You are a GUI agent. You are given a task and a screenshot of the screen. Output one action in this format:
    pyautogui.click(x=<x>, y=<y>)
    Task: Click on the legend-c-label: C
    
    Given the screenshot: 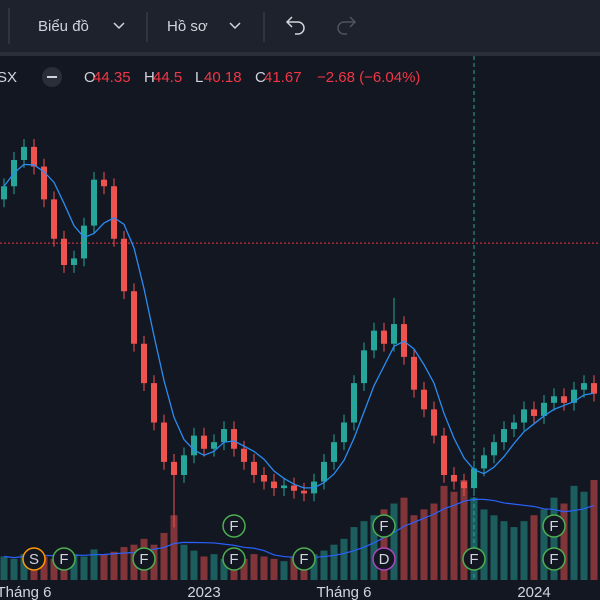 What is the action you would take?
    pyautogui.click(x=260, y=77)
    